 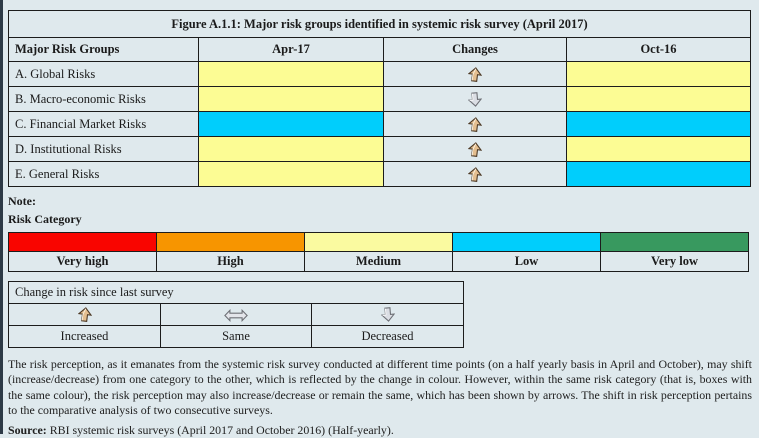 I want to click on col-header-changes: Changes, so click(x=475, y=49).